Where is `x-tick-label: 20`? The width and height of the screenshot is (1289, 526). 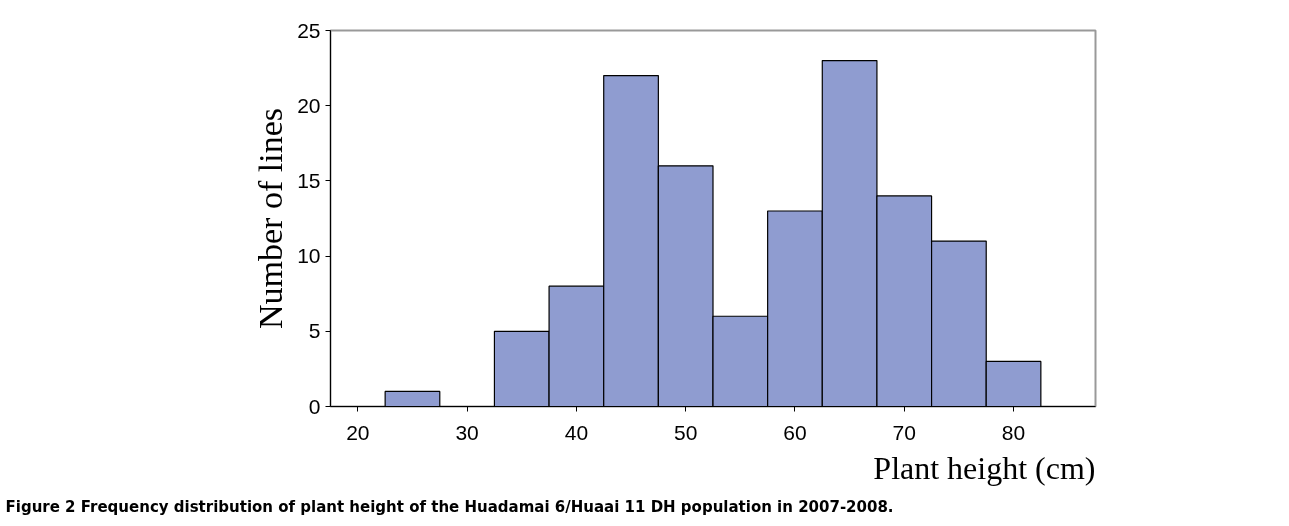 x-tick-label: 20 is located at coordinates (358, 432).